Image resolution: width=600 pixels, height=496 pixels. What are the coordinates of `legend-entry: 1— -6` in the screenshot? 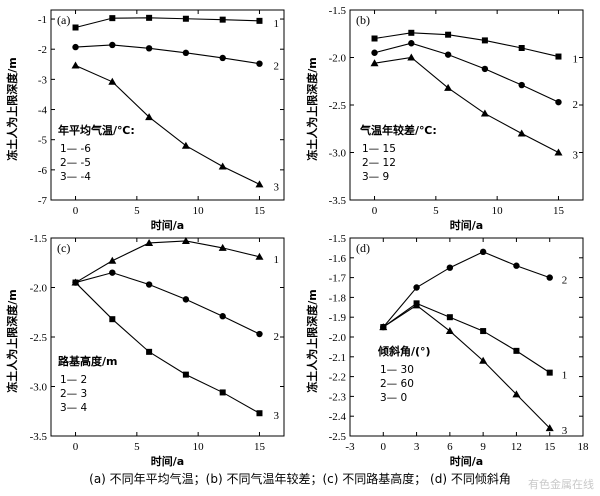 It's located at (75, 149).